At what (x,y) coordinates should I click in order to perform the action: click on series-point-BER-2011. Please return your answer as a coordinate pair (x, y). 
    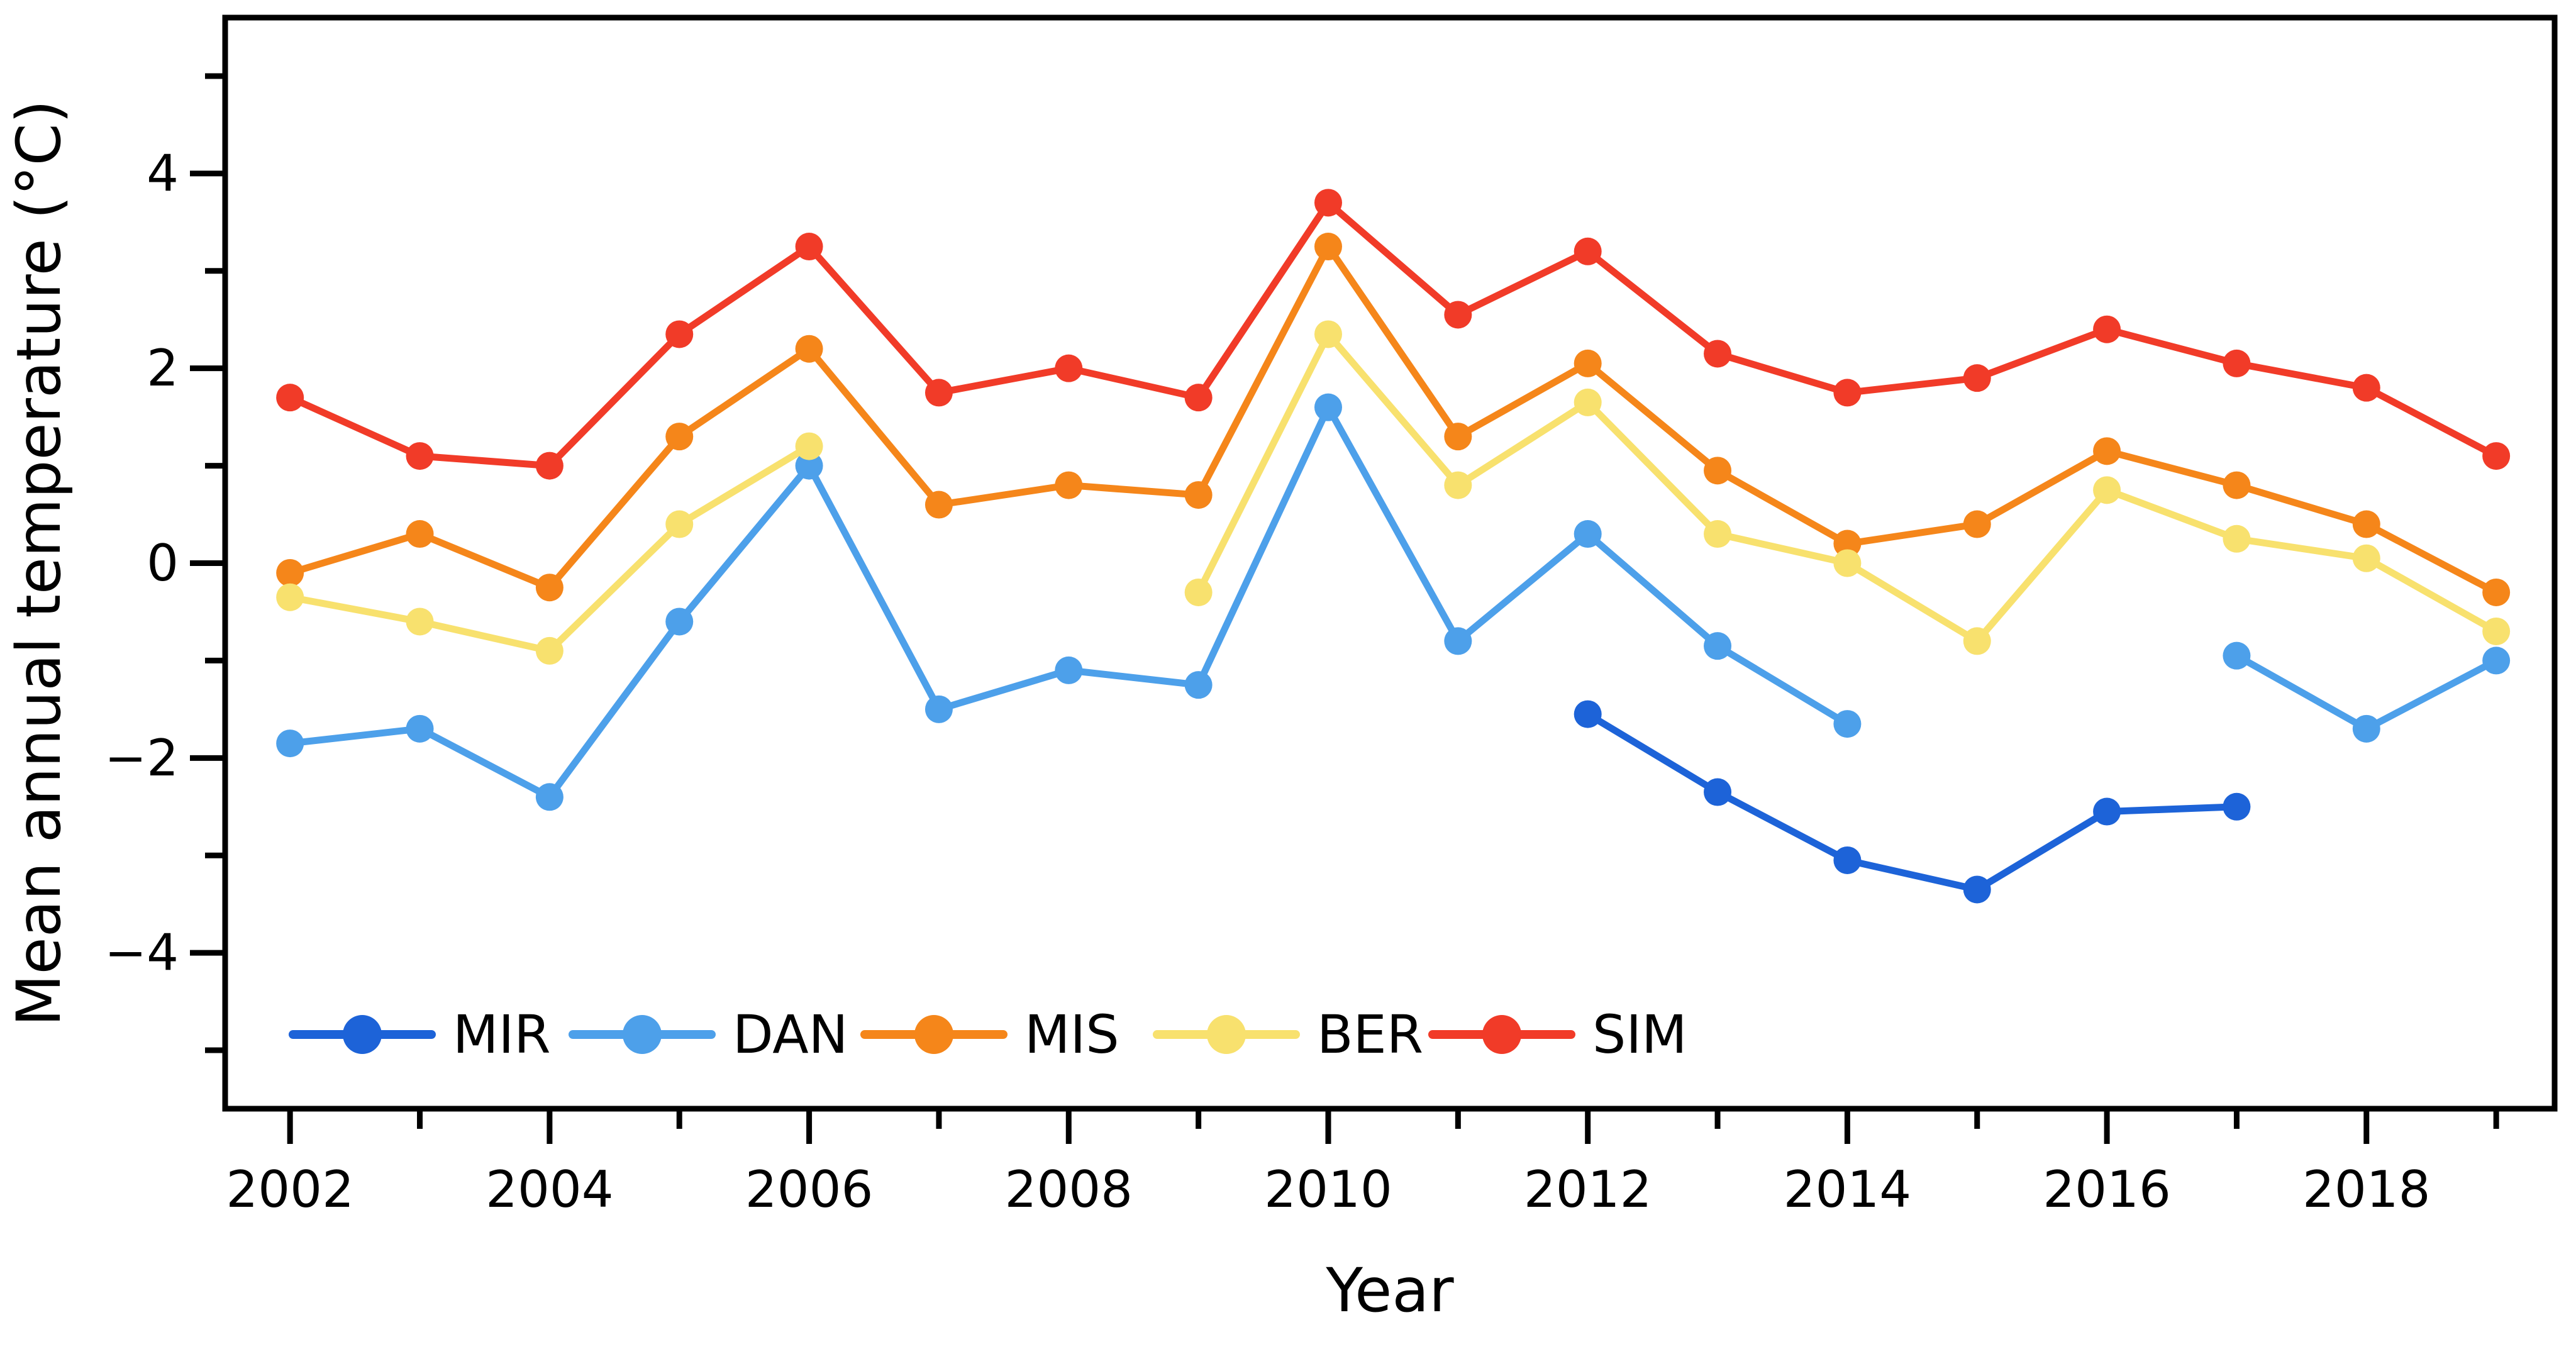
    Looking at the image, I should click on (1458, 485).